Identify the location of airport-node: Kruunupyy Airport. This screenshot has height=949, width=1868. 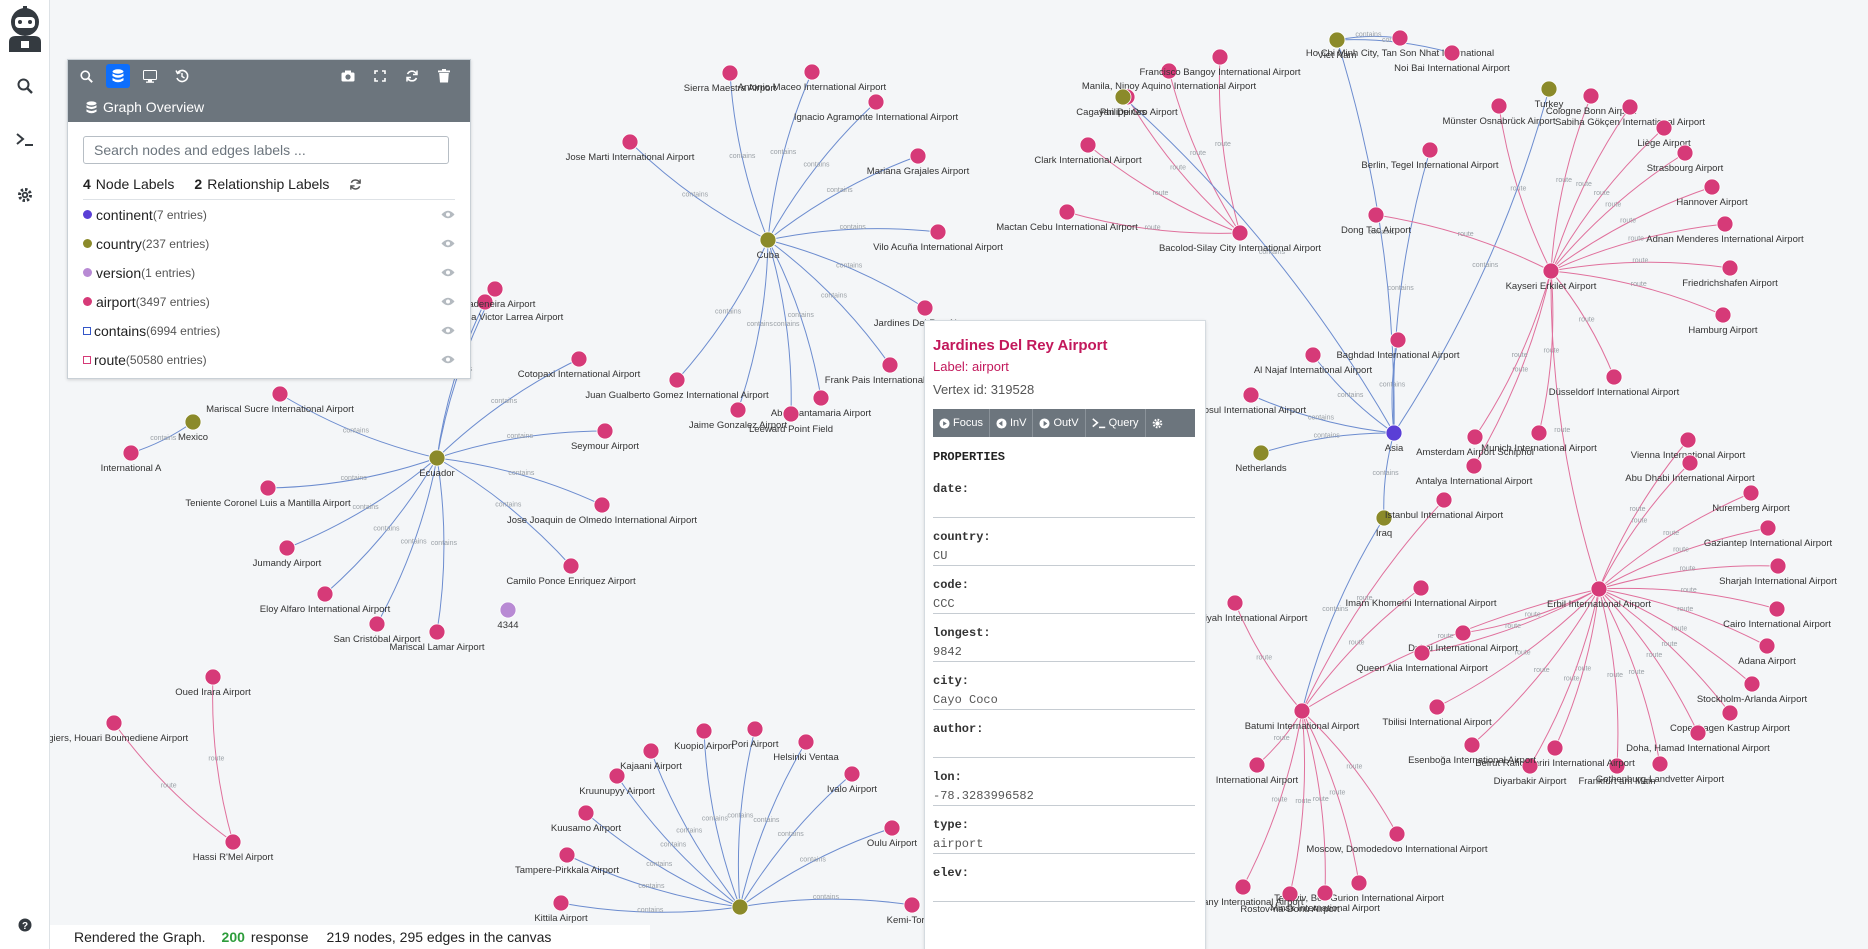
(617, 782).